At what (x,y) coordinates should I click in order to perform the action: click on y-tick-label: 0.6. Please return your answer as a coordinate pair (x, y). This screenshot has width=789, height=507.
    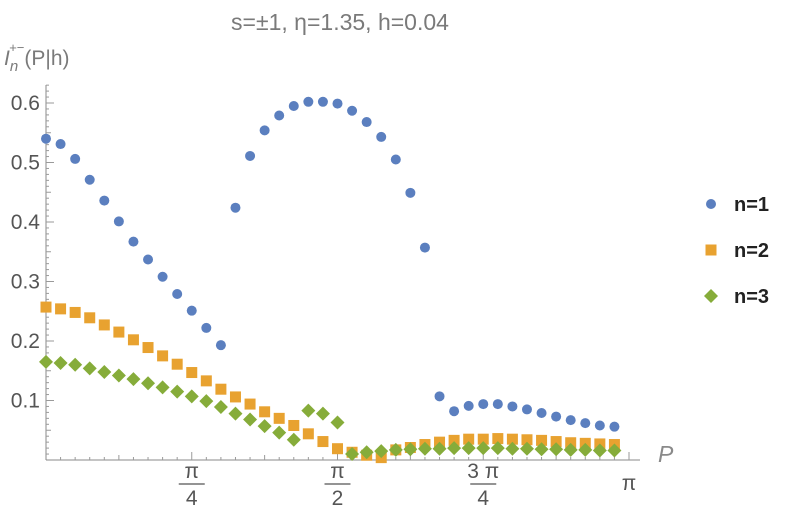
    Looking at the image, I should click on (25, 103).